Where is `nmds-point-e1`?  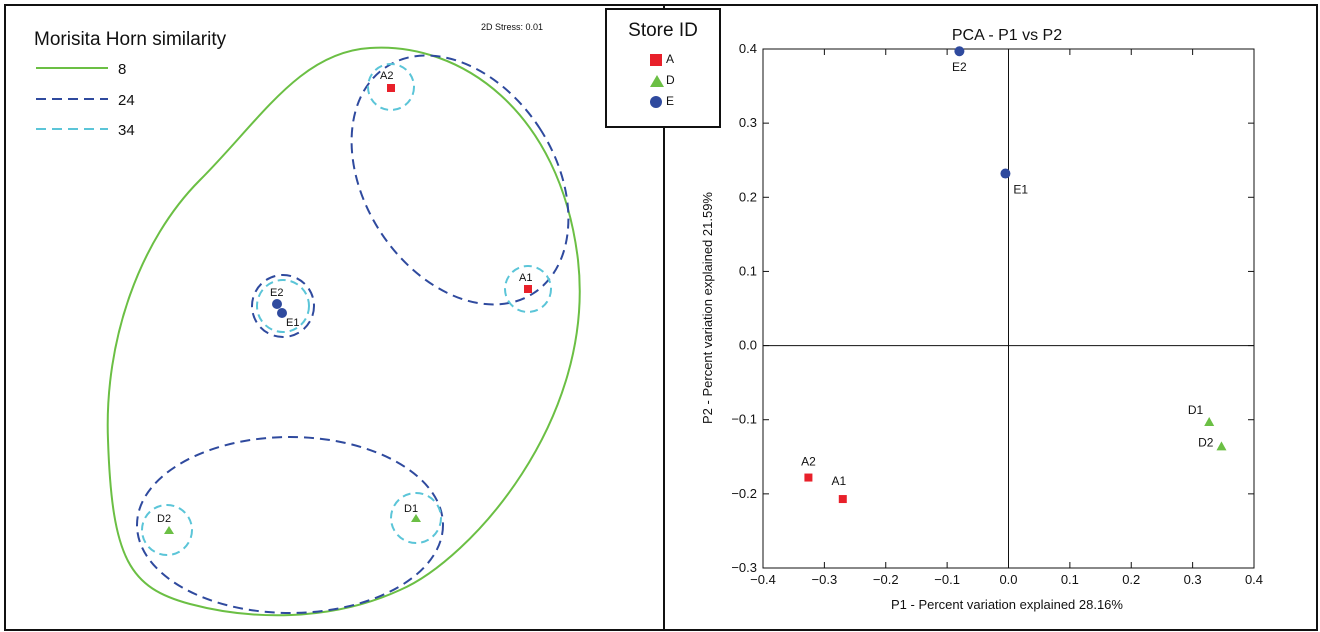 nmds-point-e1 is located at coordinates (282, 313).